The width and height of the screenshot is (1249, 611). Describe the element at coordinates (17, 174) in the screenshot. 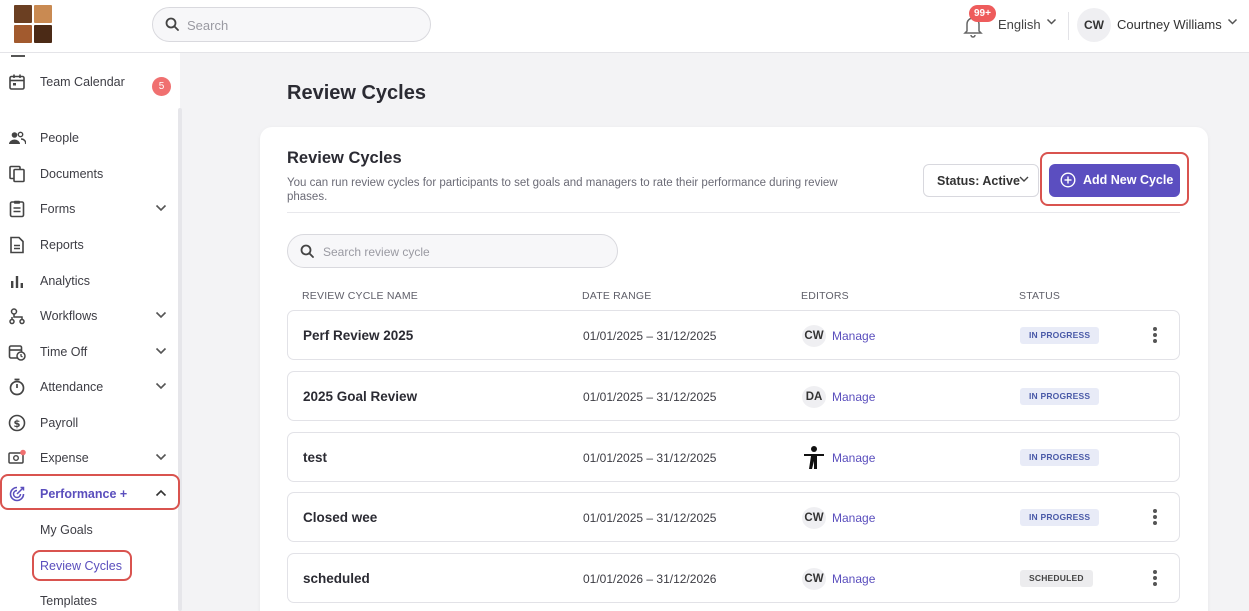

I see `documents-icon` at that location.